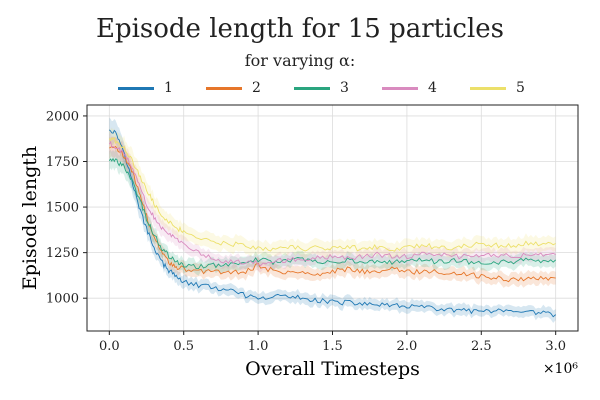 The width and height of the screenshot is (600, 400). I want to click on legend-label-2: 2, so click(256, 88).